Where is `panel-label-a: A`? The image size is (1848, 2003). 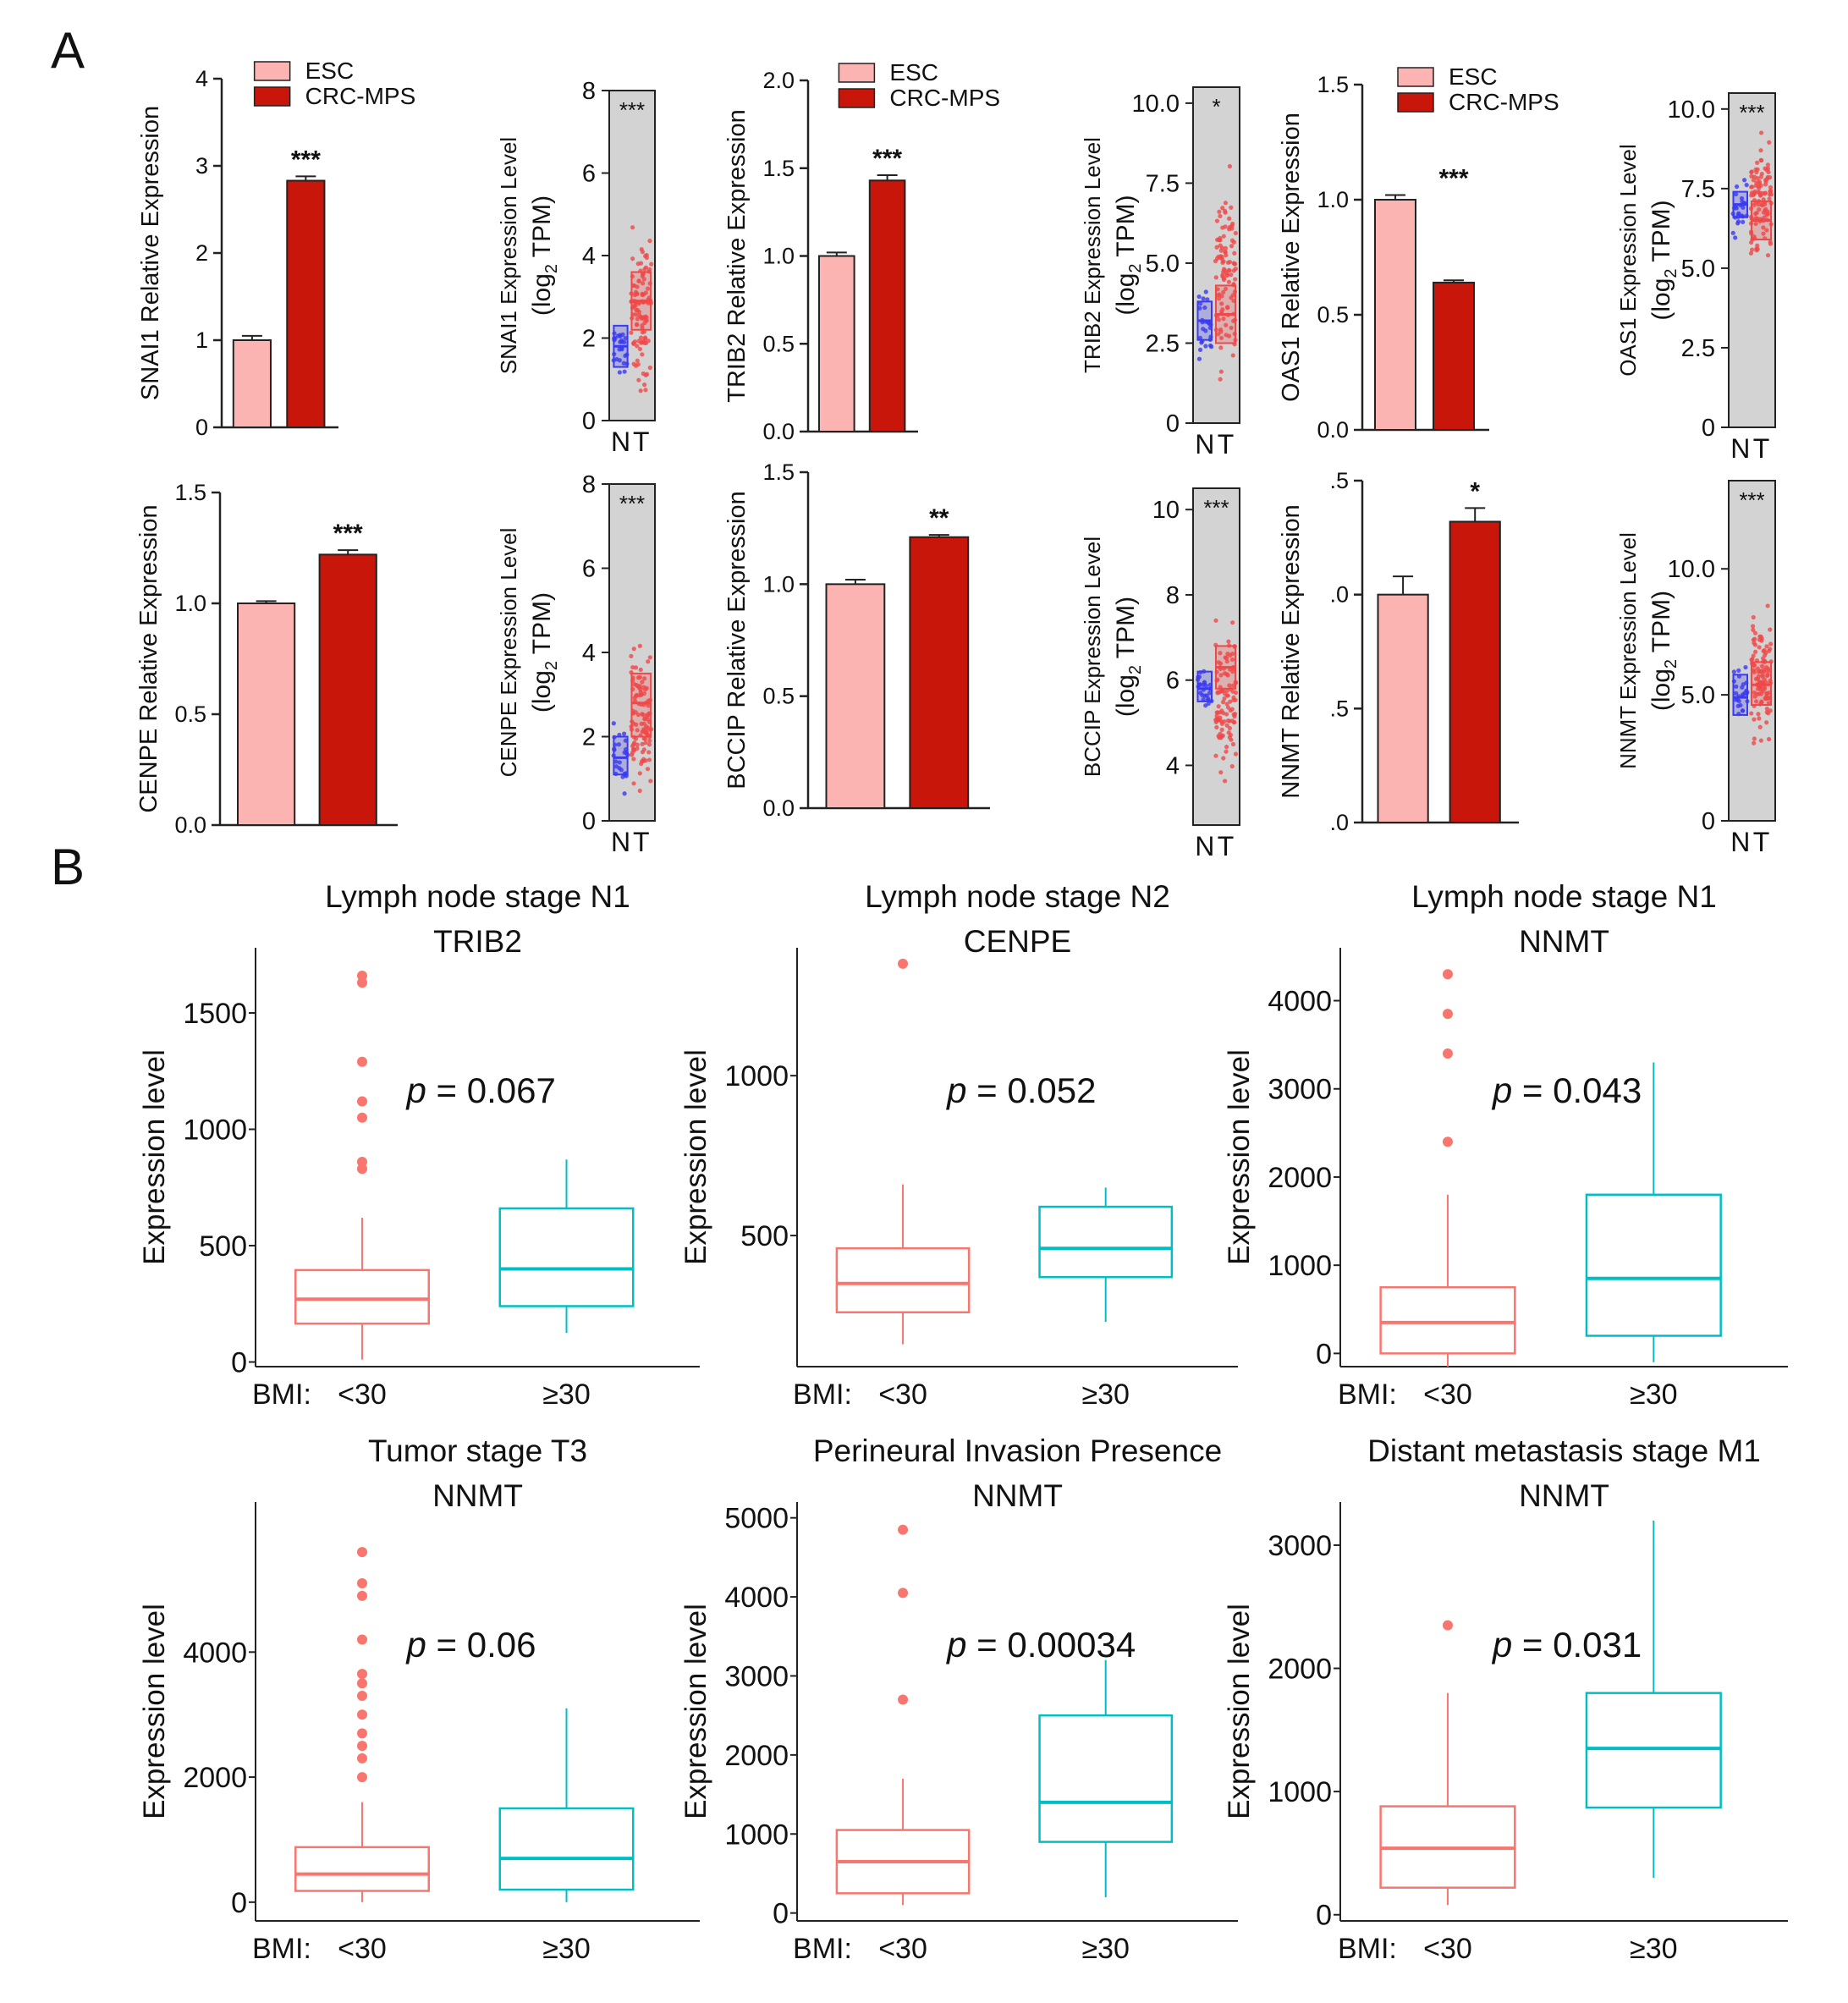
panel-label-a: A is located at coordinates (68, 51).